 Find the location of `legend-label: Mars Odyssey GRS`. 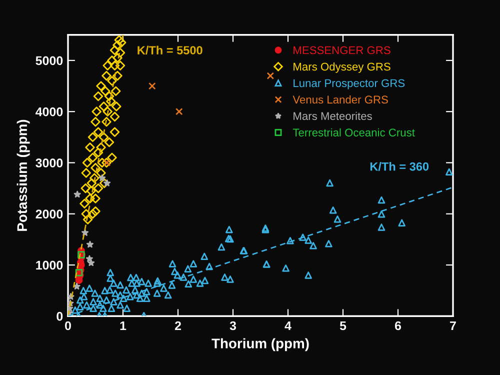

legend-label: Mars Odyssey GRS is located at coordinates (342, 67).